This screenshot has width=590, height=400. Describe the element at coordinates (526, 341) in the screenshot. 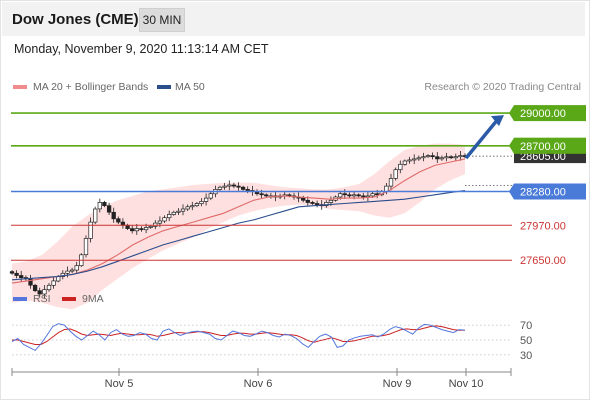

I see `rsi-tick-50: 50` at that location.